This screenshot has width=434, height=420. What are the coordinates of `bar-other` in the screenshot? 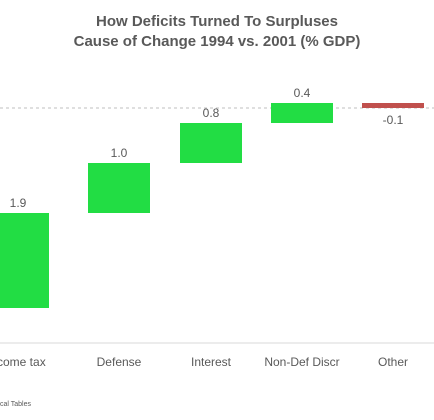 It's located at (393, 105).